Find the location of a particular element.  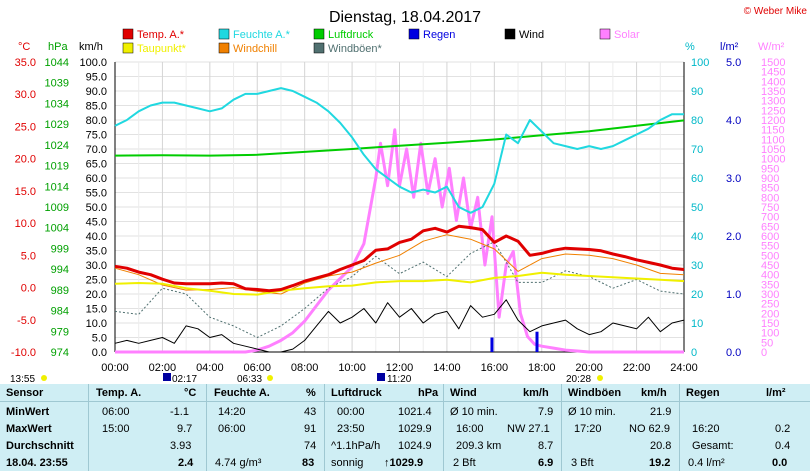

header-pressure-unit: hPa is located at coordinates (428, 393).